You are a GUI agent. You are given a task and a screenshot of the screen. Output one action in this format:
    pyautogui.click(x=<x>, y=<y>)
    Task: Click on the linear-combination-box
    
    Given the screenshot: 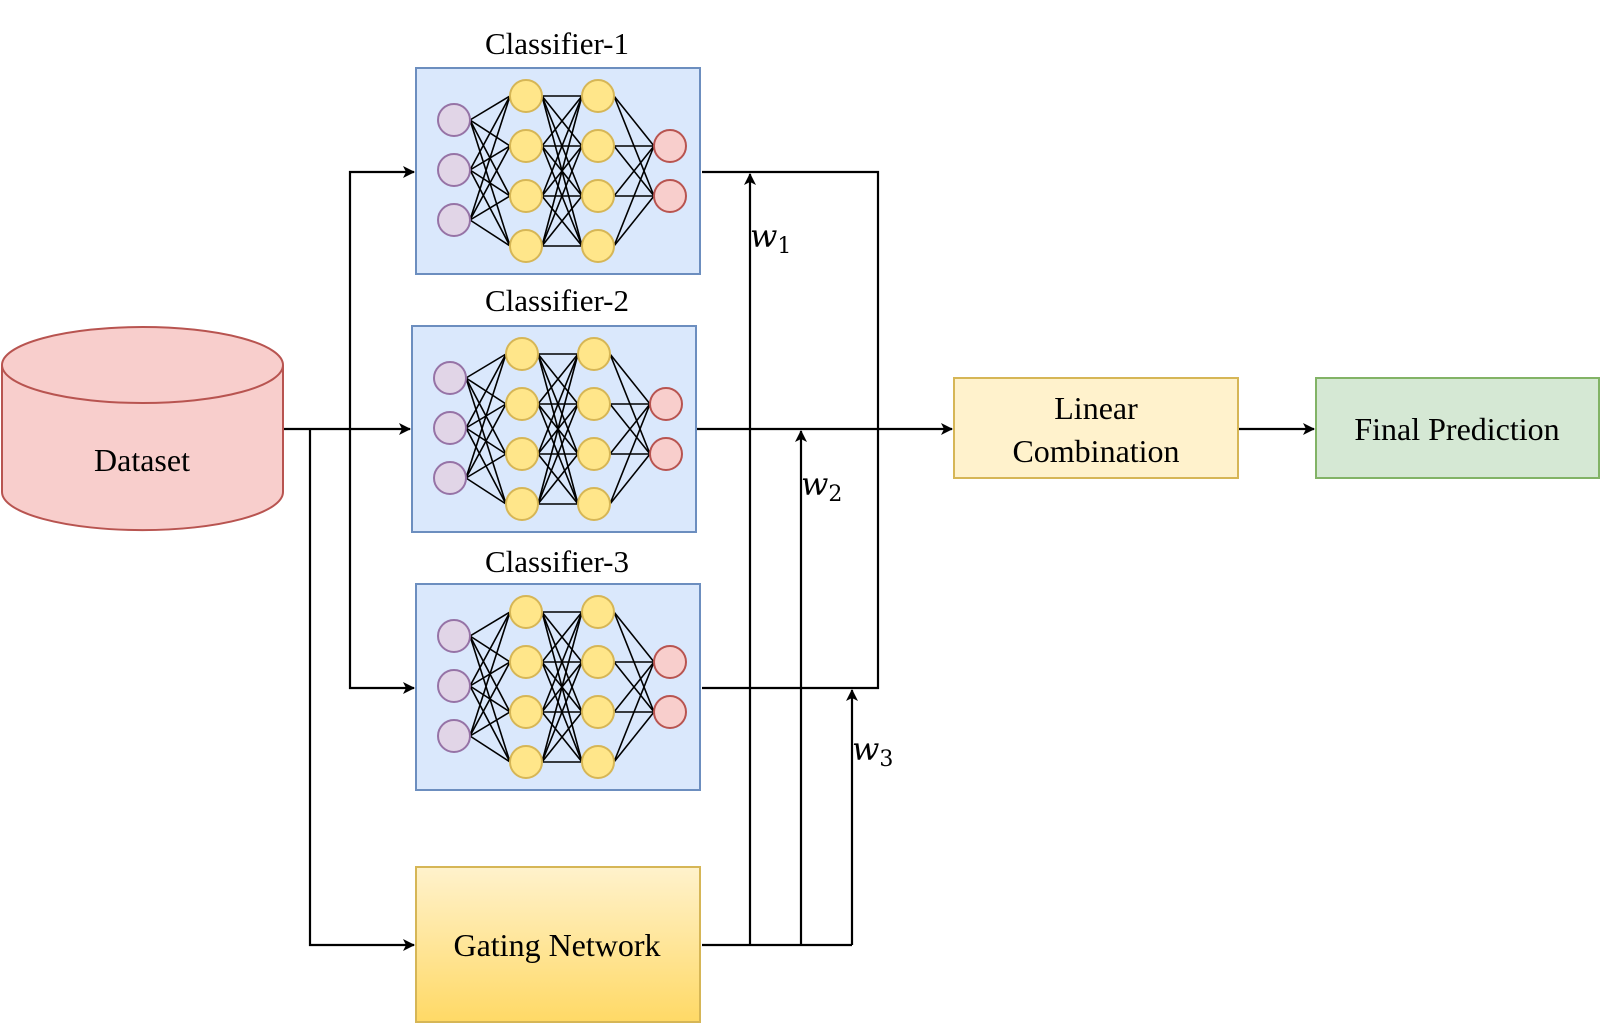 What is the action you would take?
    pyautogui.click(x=1096, y=428)
    